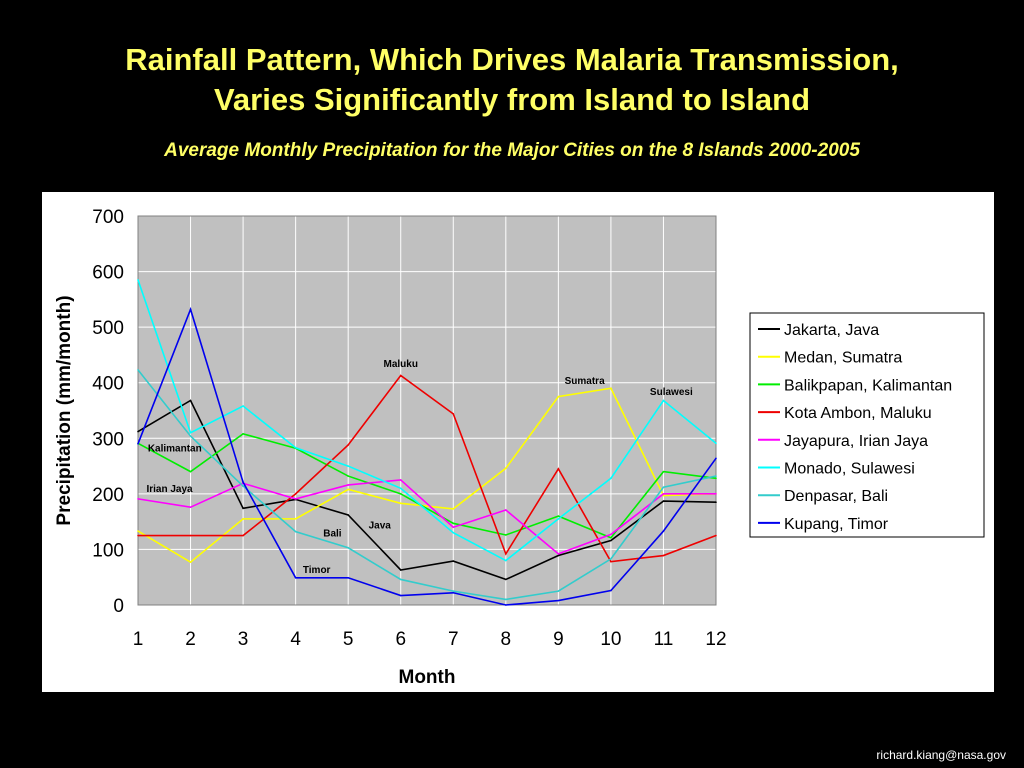 This screenshot has width=1024, height=768. I want to click on annotation-label: Java, so click(380, 525).